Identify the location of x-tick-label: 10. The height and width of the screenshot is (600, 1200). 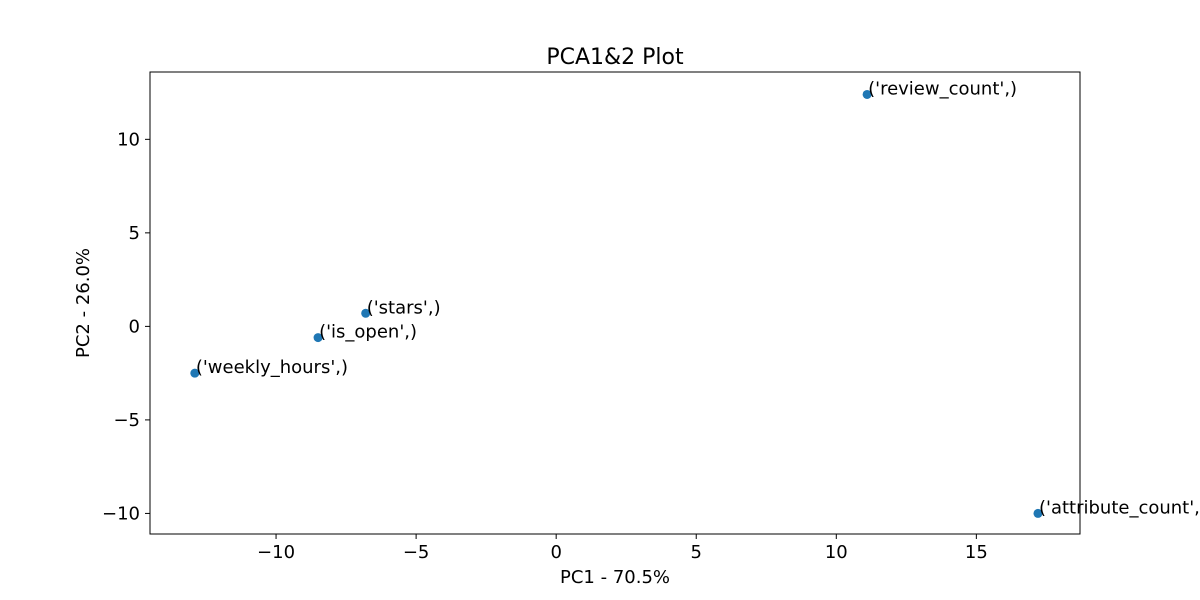
(836, 552).